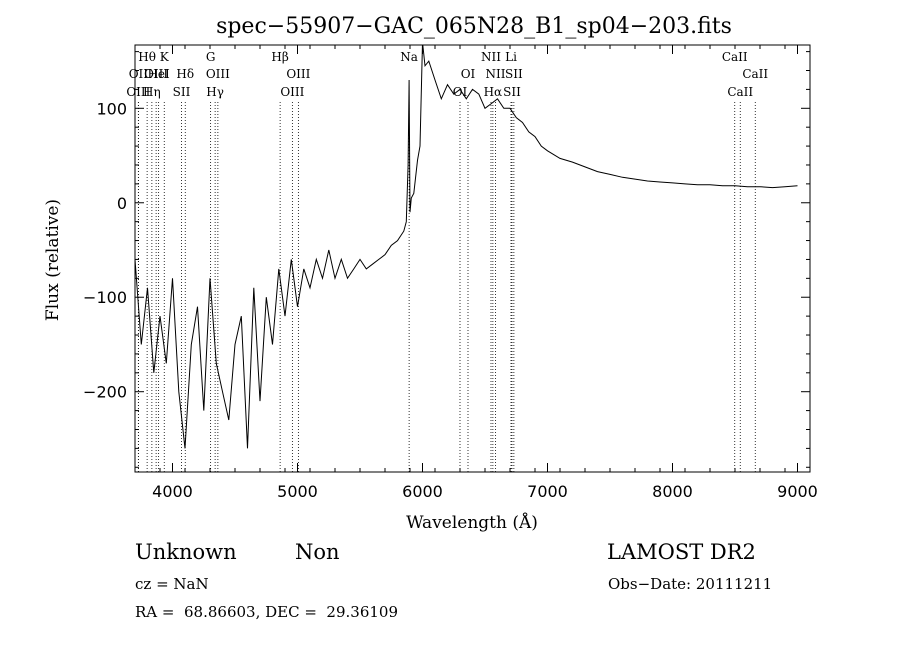 The height and width of the screenshot is (650, 900). I want to click on x-tick-label: 9000, so click(797, 491).